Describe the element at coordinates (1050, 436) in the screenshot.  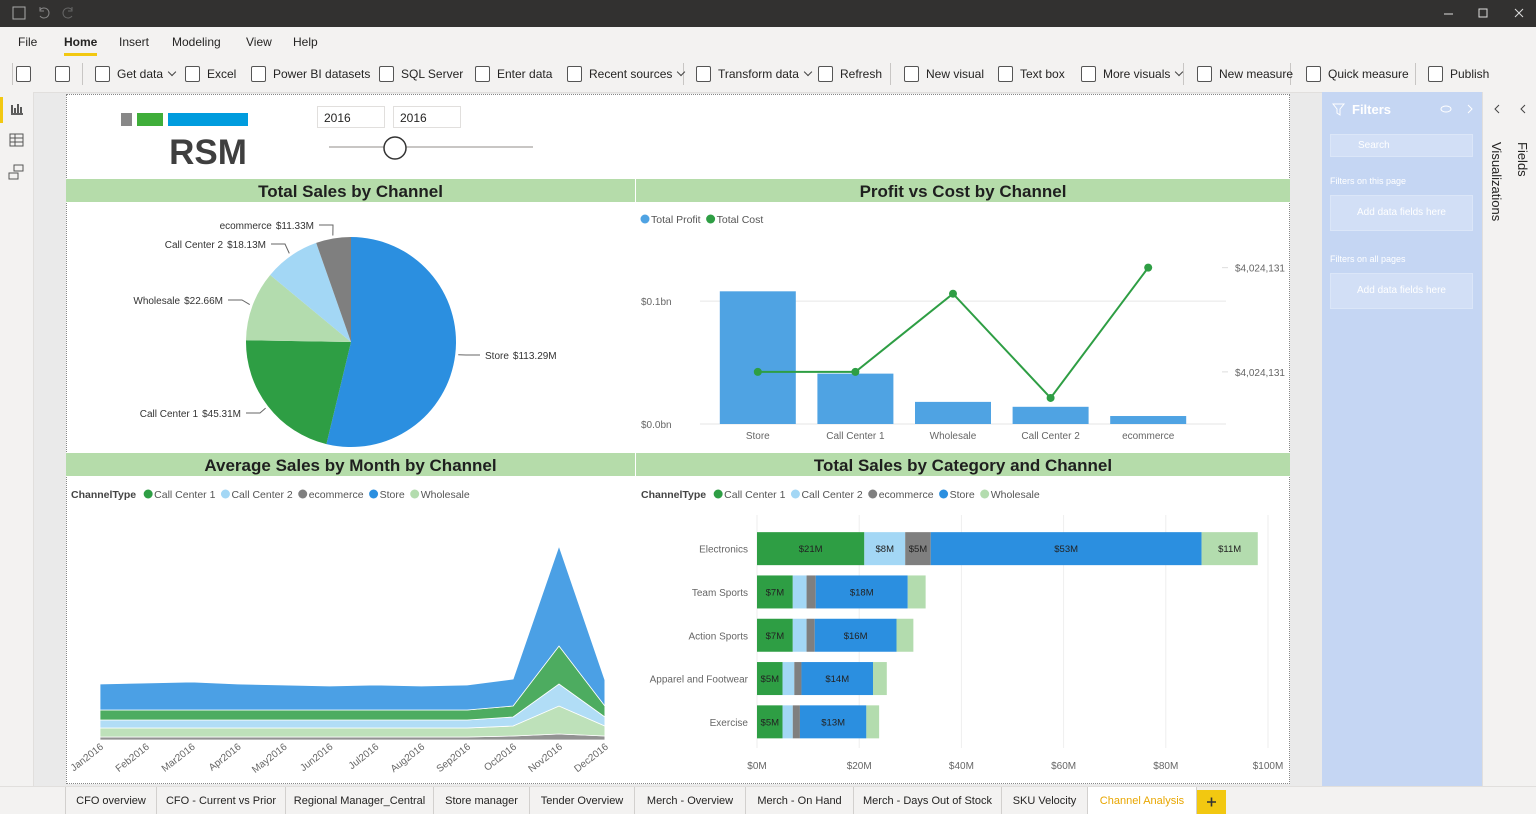
I see `x-tick-label: Call Center 2` at that location.